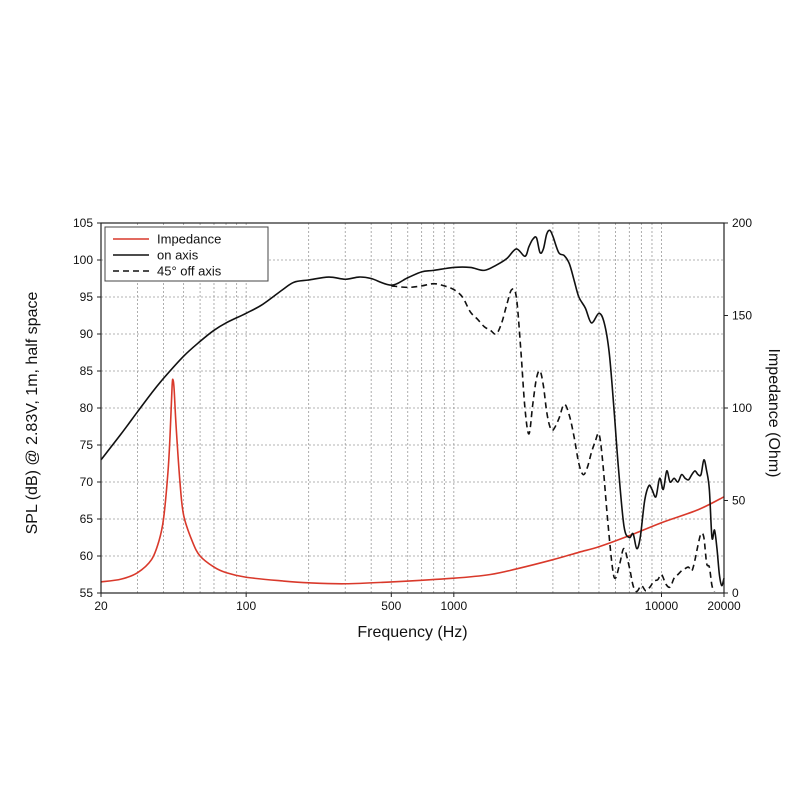 The height and width of the screenshot is (805, 800). What do you see at coordinates (742, 223) in the screenshot?
I see `y2-tick-label: 200` at bounding box center [742, 223].